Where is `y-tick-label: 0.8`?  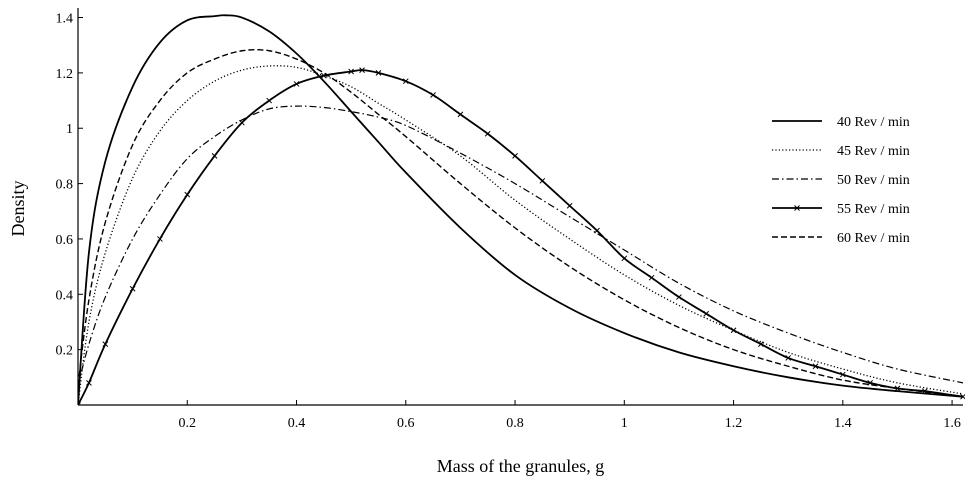
y-tick-label: 0.8 is located at coordinates (65, 185).